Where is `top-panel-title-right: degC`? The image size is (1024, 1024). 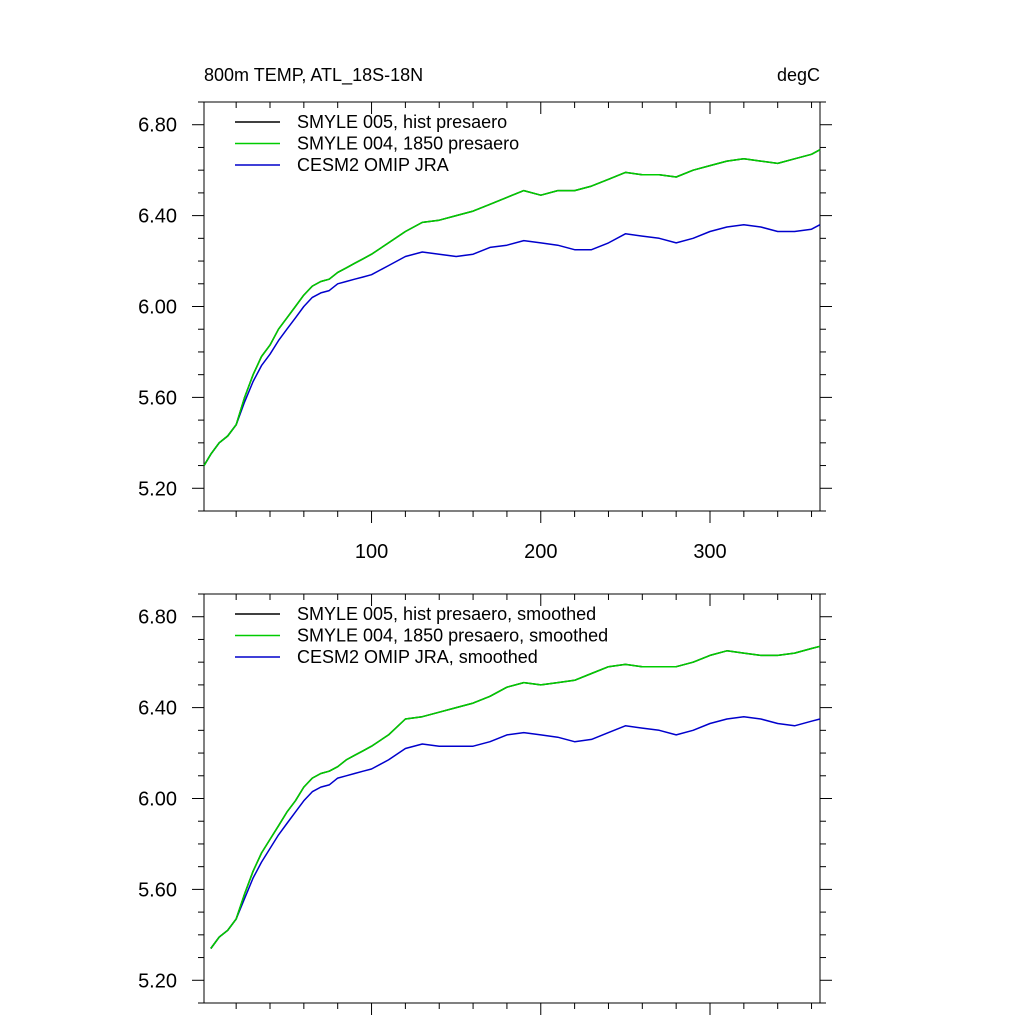 top-panel-title-right: degC is located at coordinates (798, 75).